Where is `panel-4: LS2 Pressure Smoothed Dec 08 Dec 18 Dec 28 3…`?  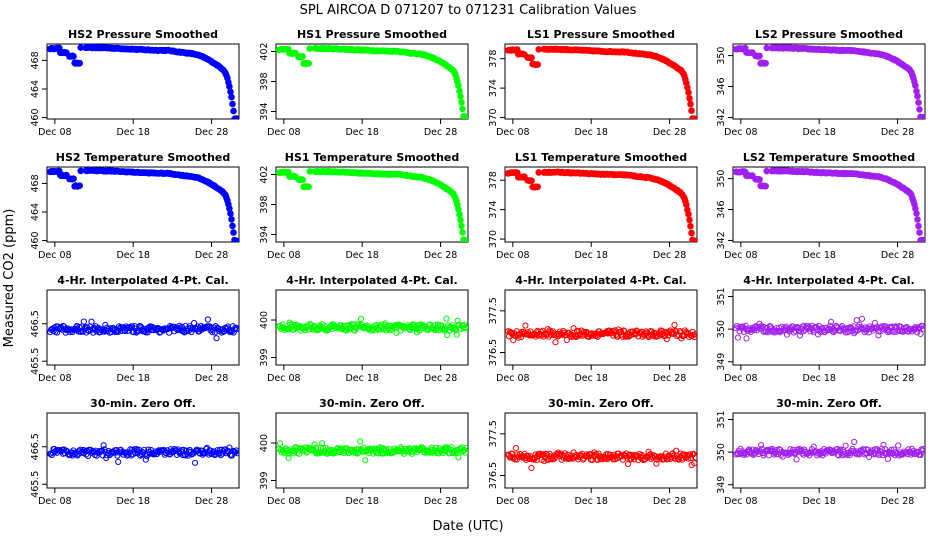 panel-4: LS2 Pressure Smoothed Dec 08 Dec 18 Dec 28 3… is located at coordinates (821, 83).